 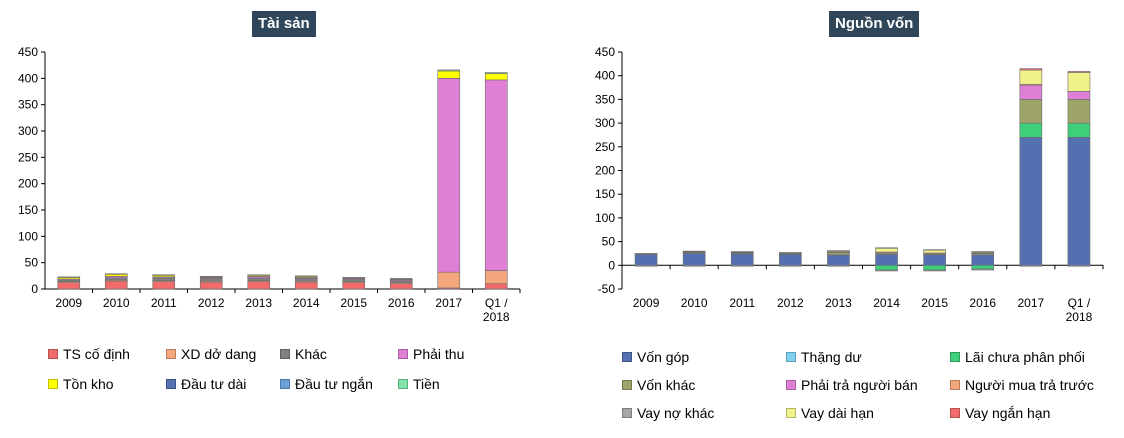 What do you see at coordinates (1079, 317) in the screenshot?
I see `capital-x-tick-label: 2018` at bounding box center [1079, 317].